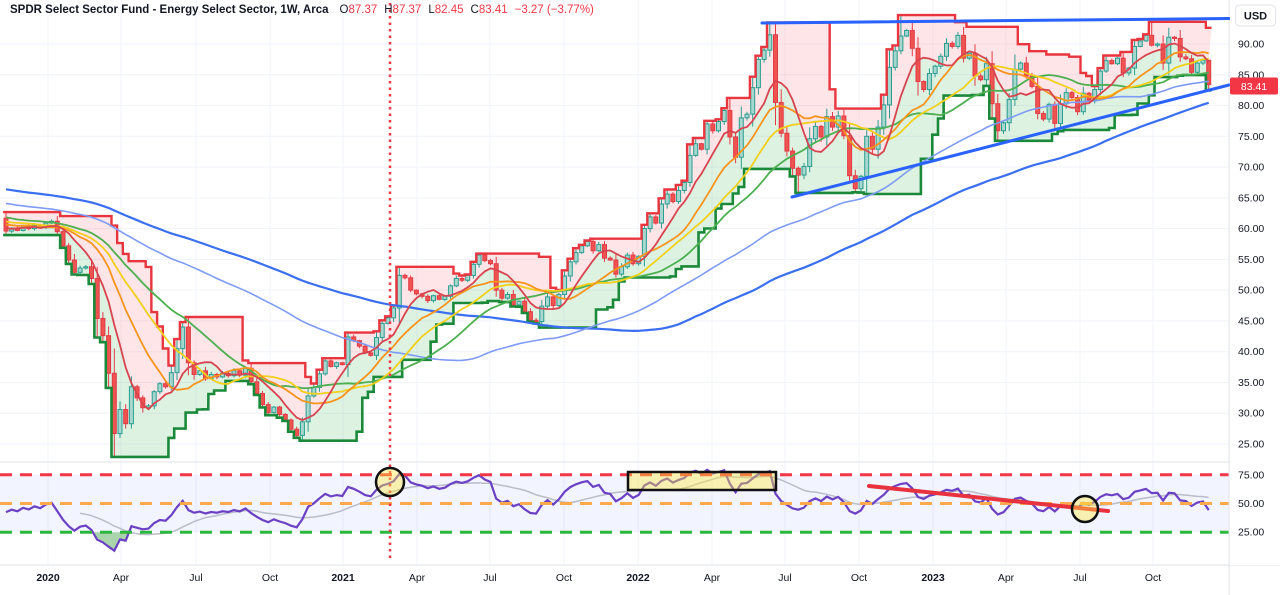 The height and width of the screenshot is (595, 1280). What do you see at coordinates (1251, 198) in the screenshot?
I see `price-axis-label: 65.00` at bounding box center [1251, 198].